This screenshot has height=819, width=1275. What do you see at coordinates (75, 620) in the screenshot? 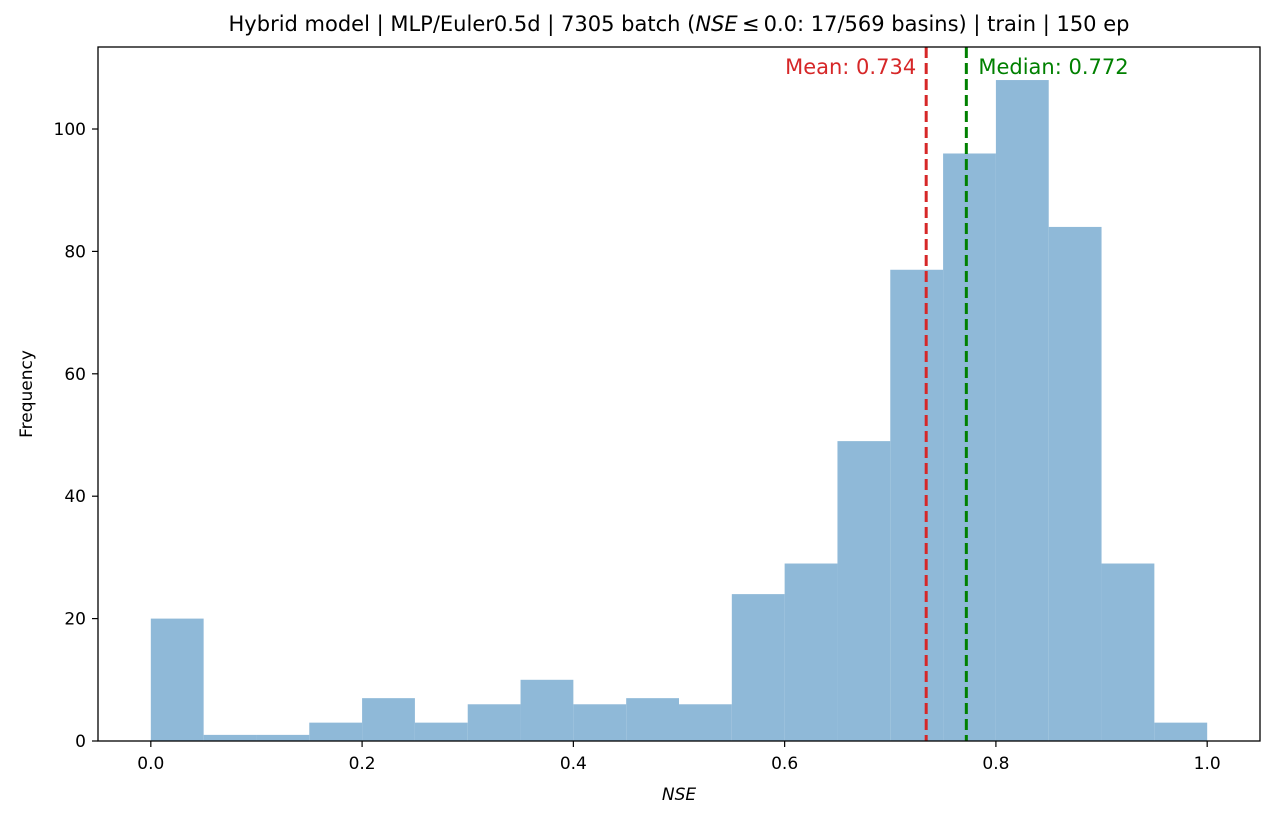
I see `y-tick-label: 20` at bounding box center [75, 620].